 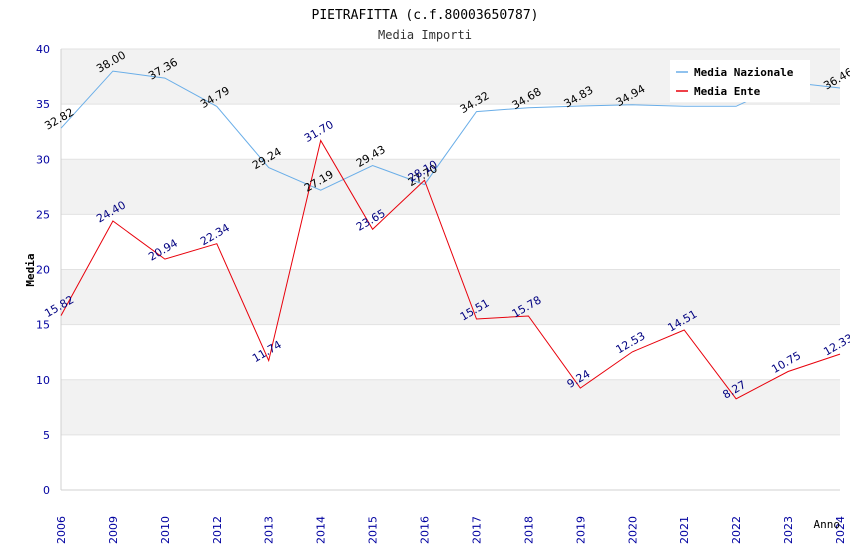 What do you see at coordinates (43, 214) in the screenshot?
I see `y-tick-label: 25` at bounding box center [43, 214].